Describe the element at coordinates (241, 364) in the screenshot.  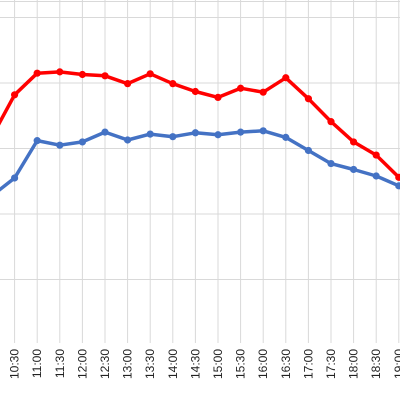
I see `x-tick-label: 15:30` at that location.